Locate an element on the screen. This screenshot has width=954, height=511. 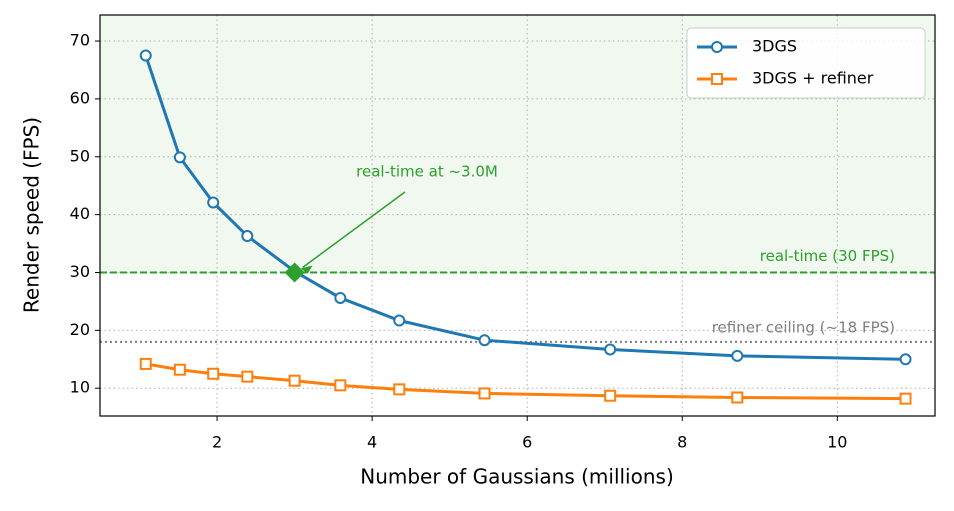
y-tick-label: 70 is located at coordinates (80, 40).